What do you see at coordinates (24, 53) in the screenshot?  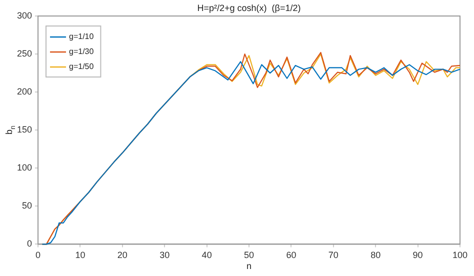 I see `y-tick-label: 250` at bounding box center [24, 53].